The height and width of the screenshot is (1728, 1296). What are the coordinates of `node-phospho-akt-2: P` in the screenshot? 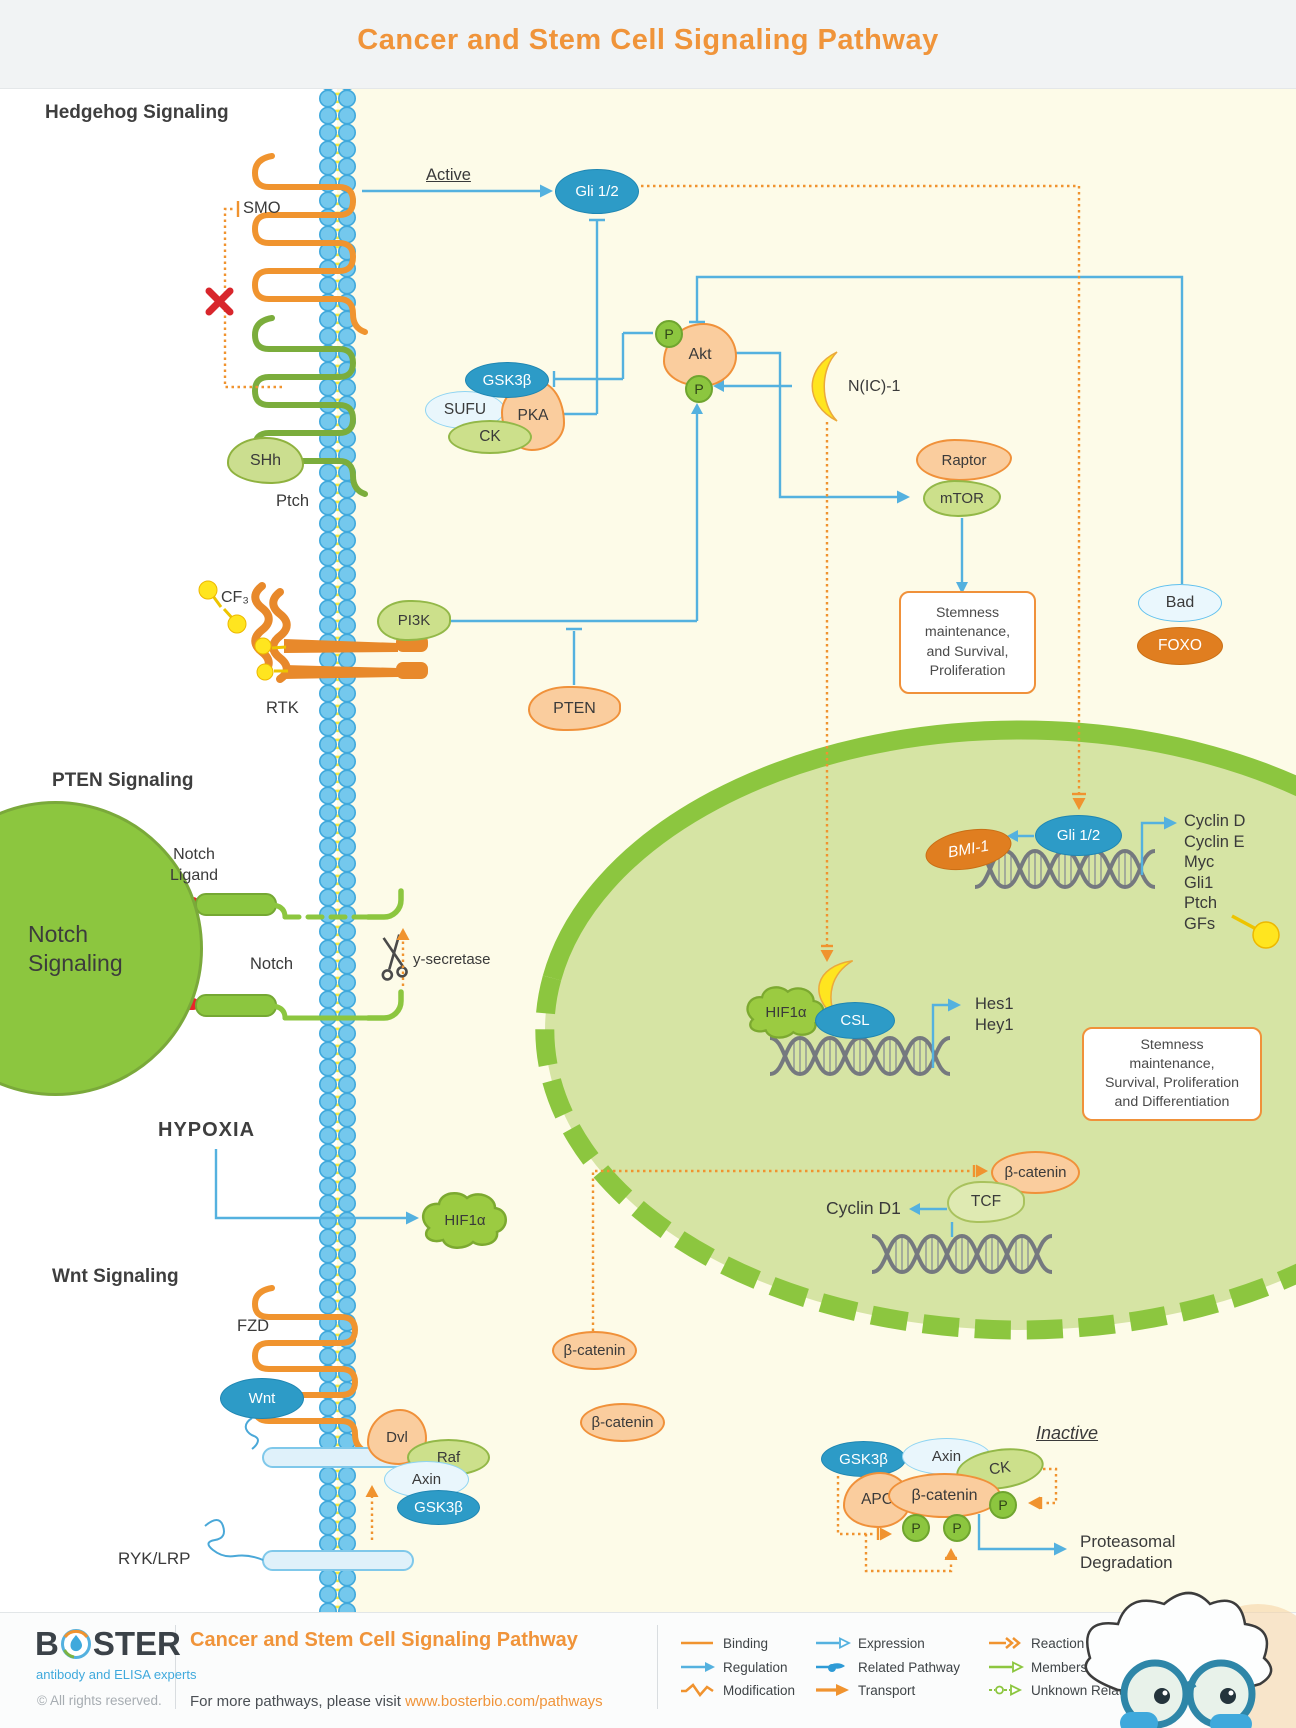 It's located at (699, 389).